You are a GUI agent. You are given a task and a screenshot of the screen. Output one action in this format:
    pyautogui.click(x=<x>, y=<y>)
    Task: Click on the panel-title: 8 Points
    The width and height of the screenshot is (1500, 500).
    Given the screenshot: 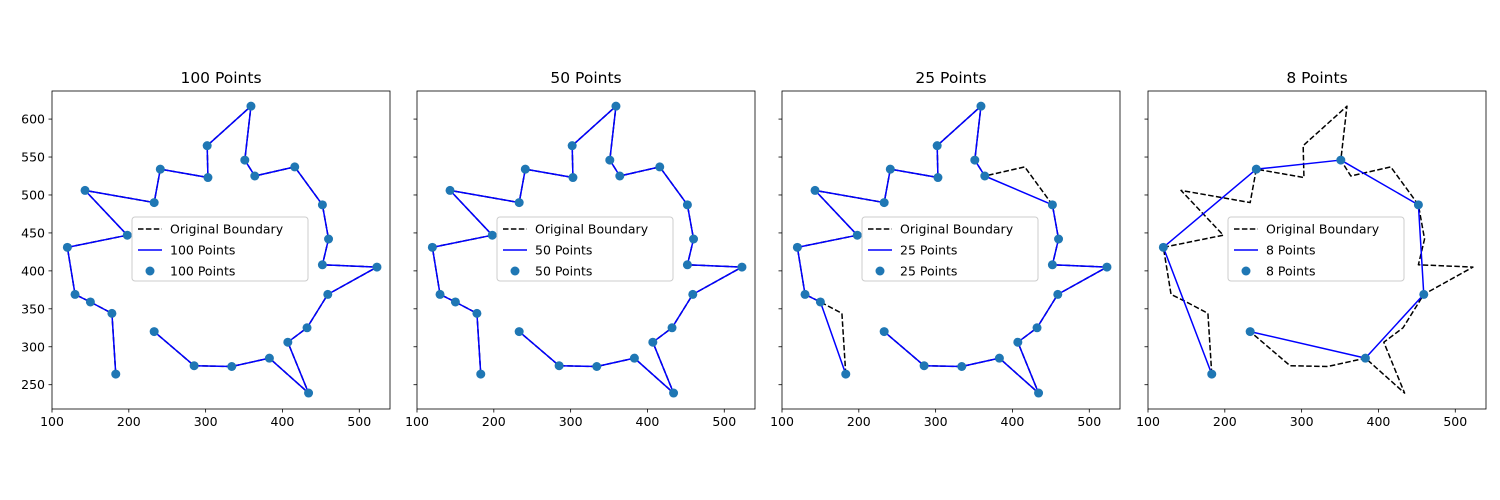 What is the action you would take?
    pyautogui.click(x=1316, y=78)
    